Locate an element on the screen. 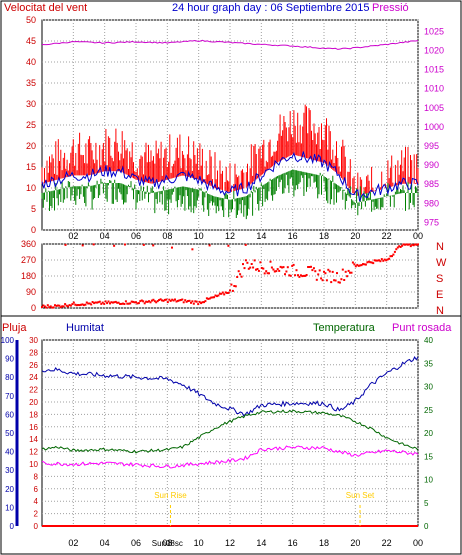  temp-x-tick: 12 is located at coordinates (230, 543).